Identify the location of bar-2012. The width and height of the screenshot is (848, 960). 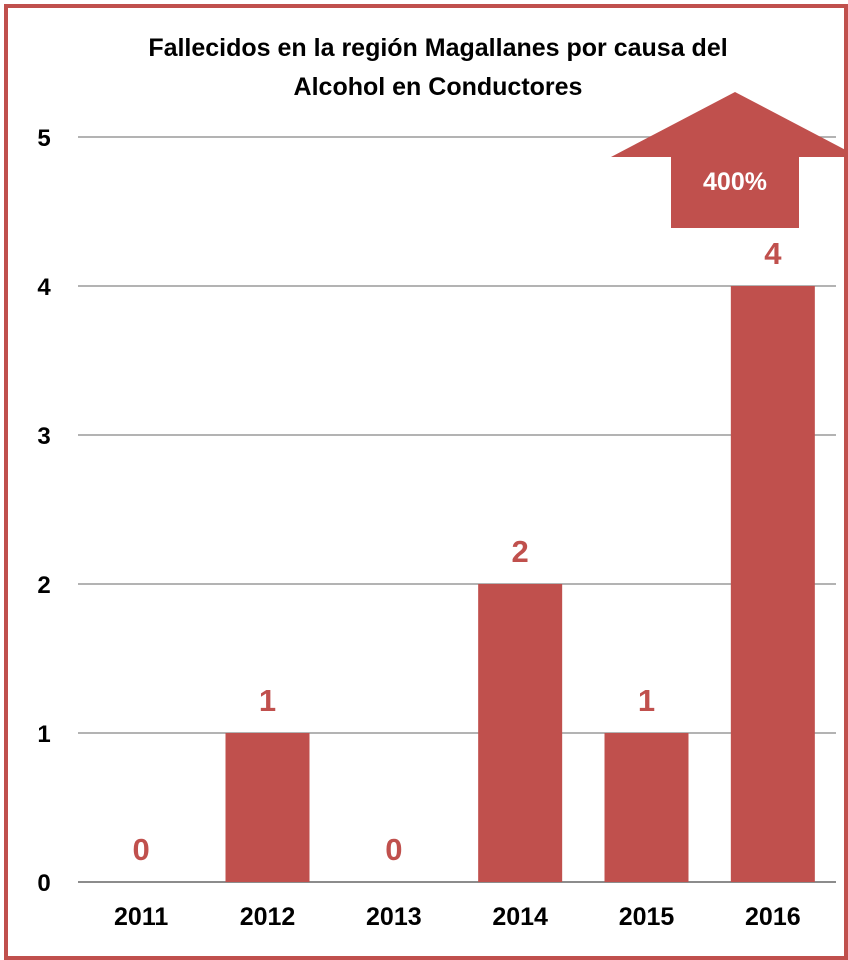
(267, 807).